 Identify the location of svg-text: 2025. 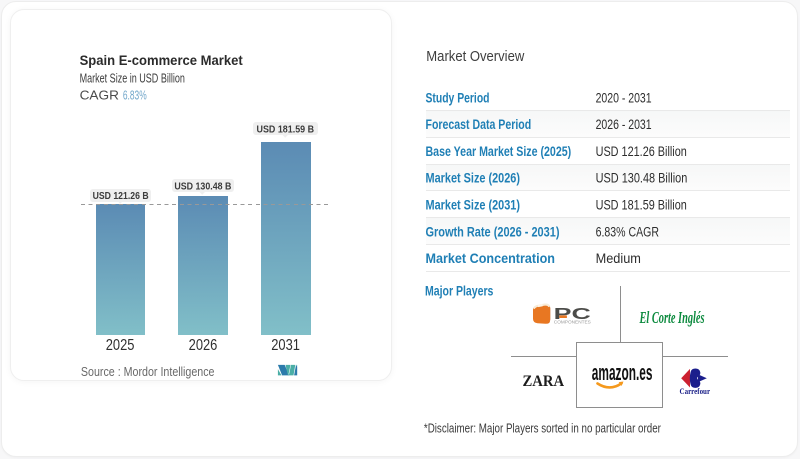
(120, 345).